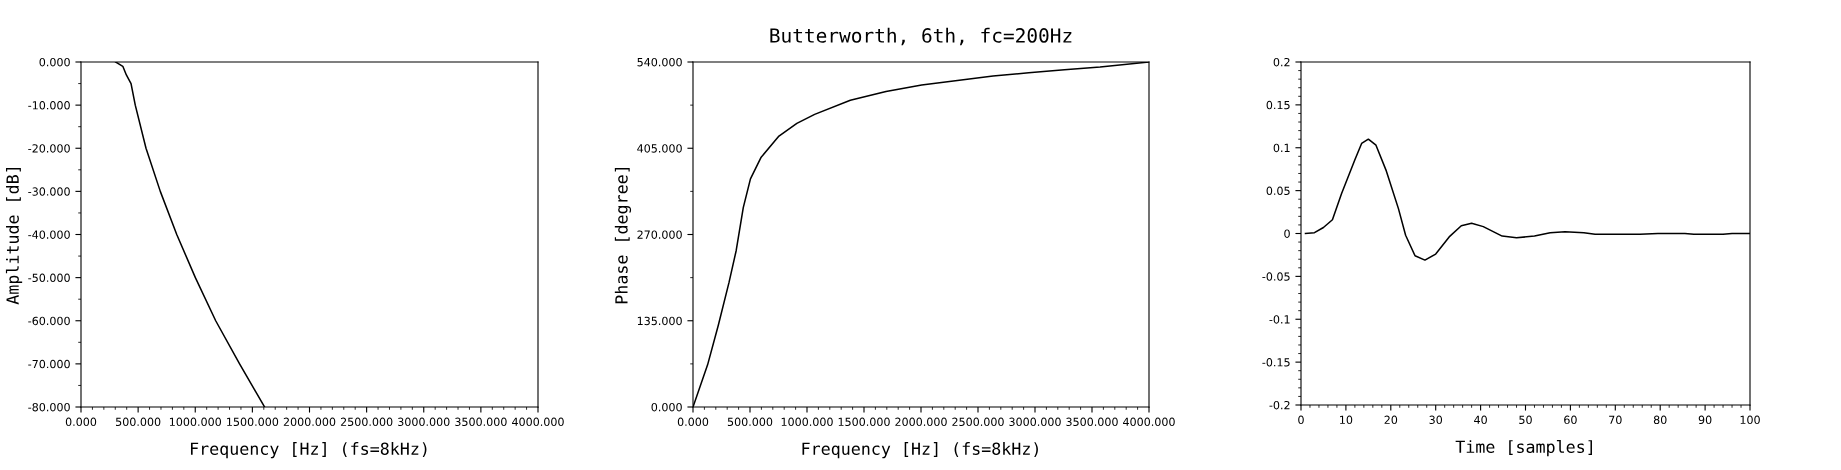 This screenshot has height=470, width=1841. I want to click on x-tick-label: 70, so click(1615, 420).